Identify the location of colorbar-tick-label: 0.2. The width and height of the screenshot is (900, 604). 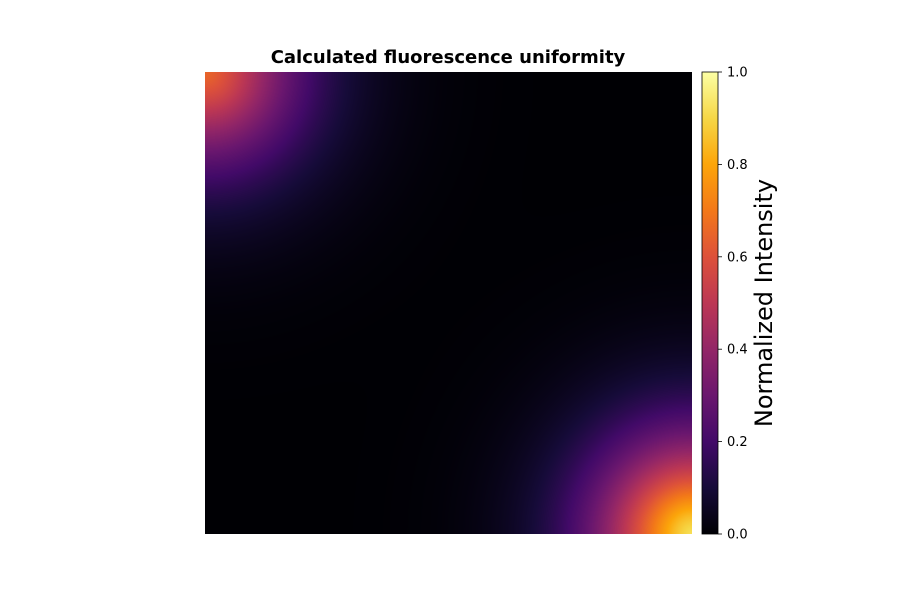
(737, 442).